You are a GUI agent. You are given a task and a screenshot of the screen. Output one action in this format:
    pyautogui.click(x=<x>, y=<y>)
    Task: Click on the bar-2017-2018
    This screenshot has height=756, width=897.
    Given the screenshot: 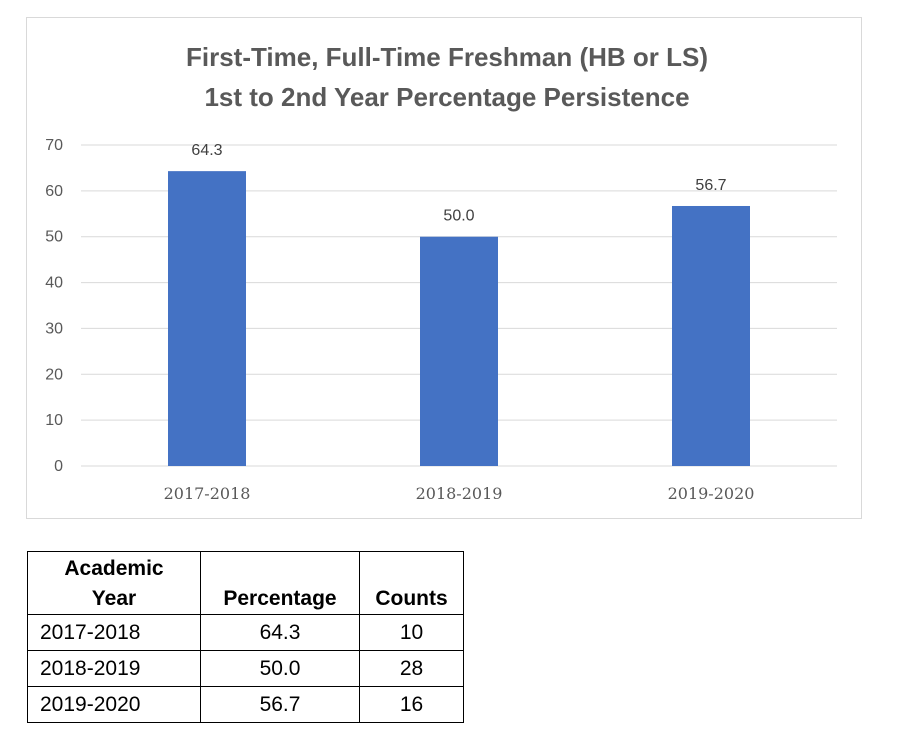 What is the action you would take?
    pyautogui.click(x=207, y=319)
    